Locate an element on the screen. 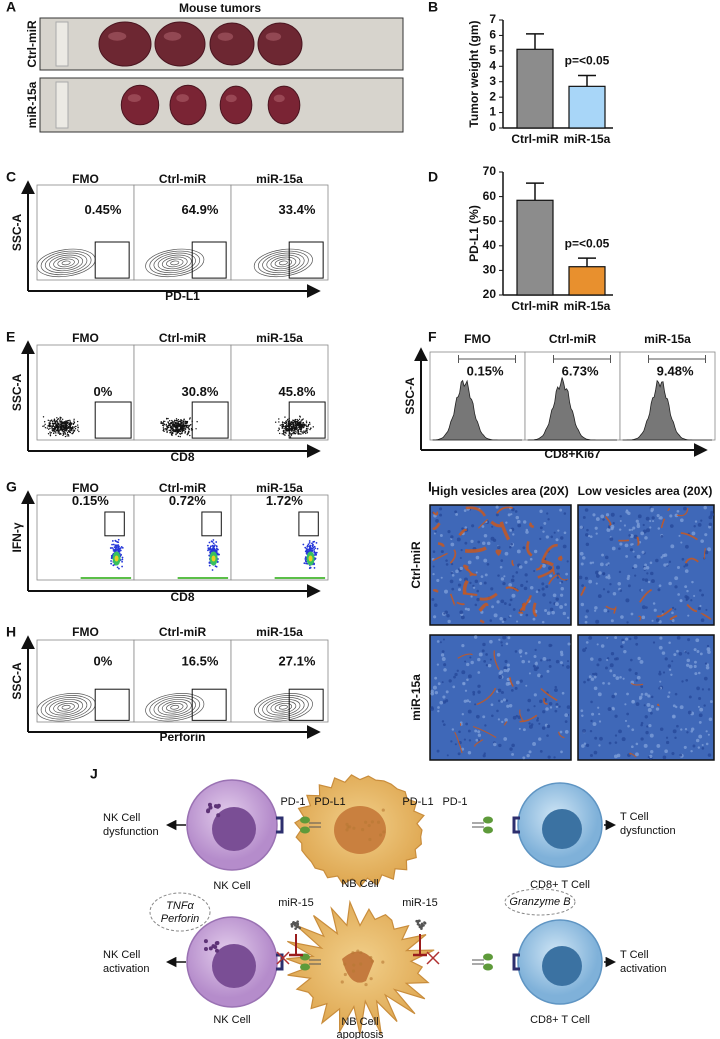  column-label: FMO is located at coordinates (85, 338).